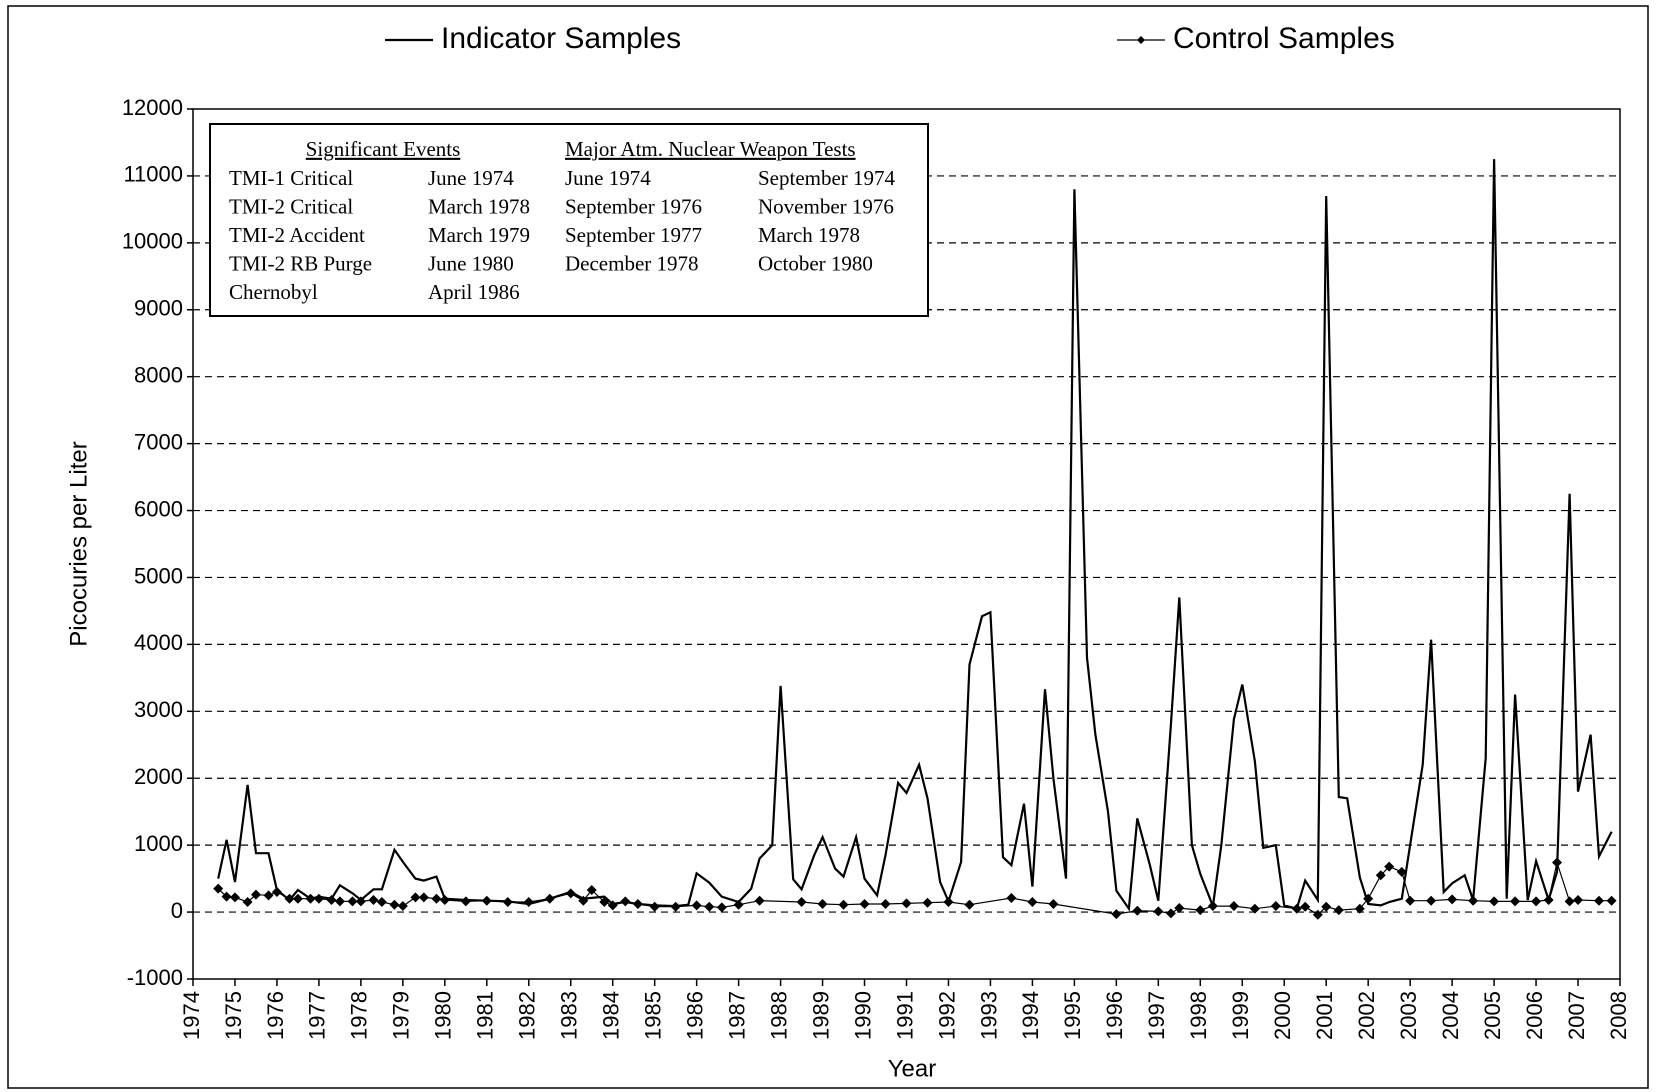 The image size is (1658, 1092). Describe the element at coordinates (1408, 1015) in the screenshot. I see `x-tick-label: 2003` at that location.